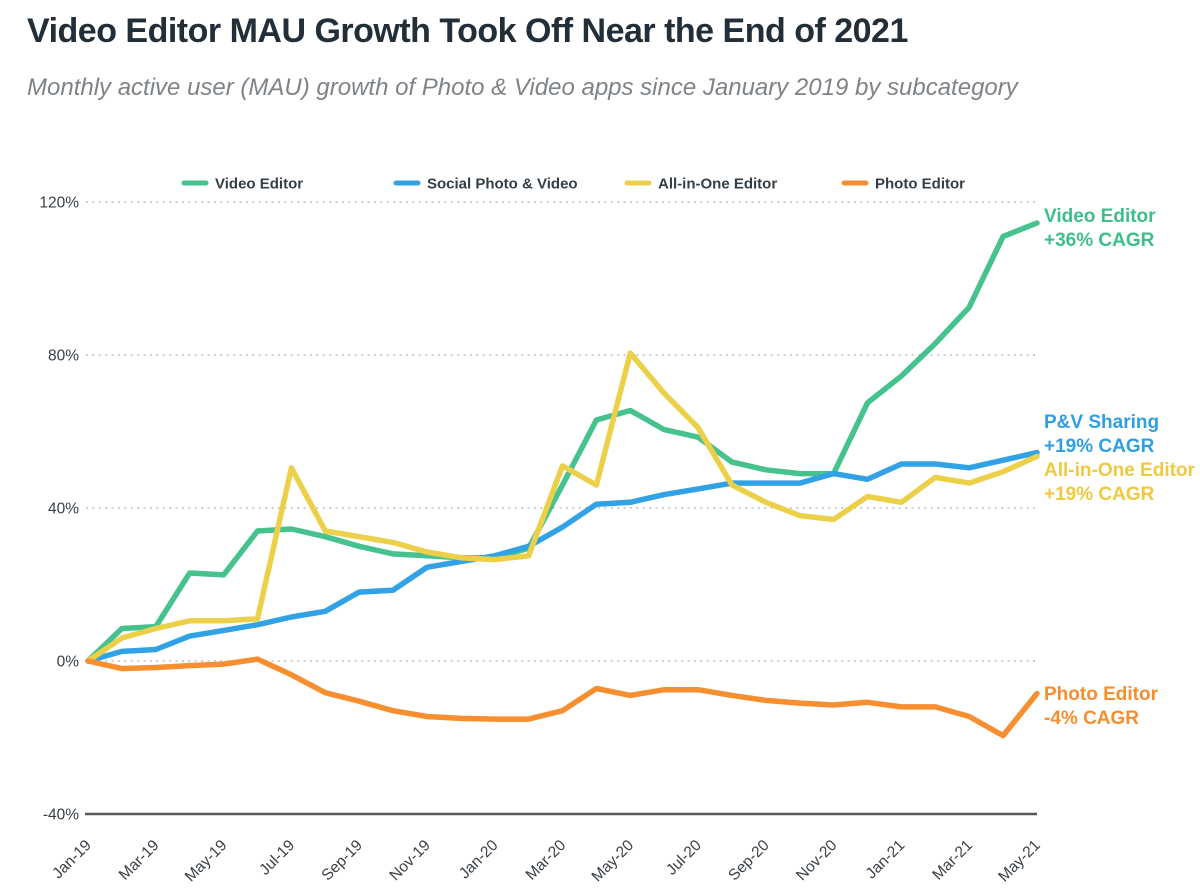 The image size is (1200, 890). Describe the element at coordinates (613, 861) in the screenshot. I see `x-tick-label: May-20` at that location.